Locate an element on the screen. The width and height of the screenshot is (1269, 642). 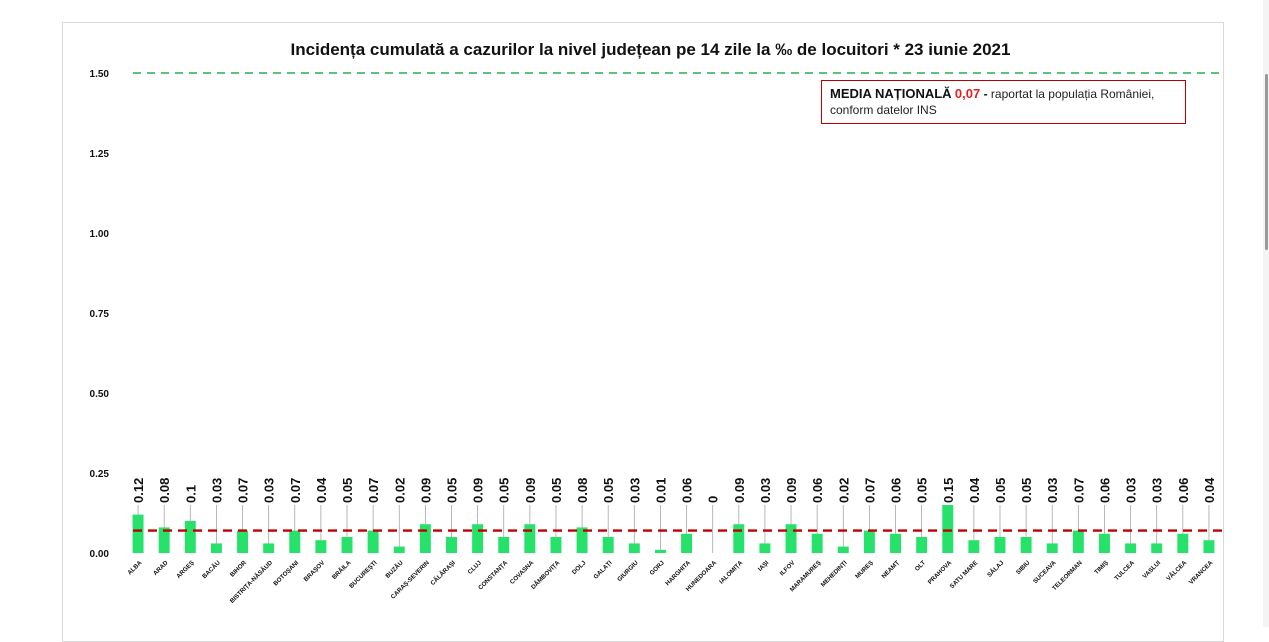
y-tick-label: 0.50 is located at coordinates (100, 394).